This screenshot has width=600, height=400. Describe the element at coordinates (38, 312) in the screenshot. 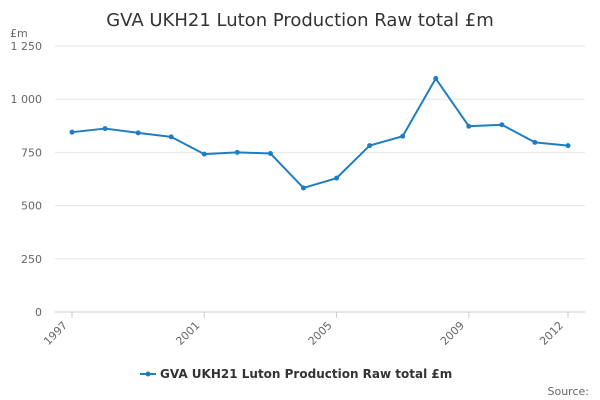

I see `y-tick-label: 0` at that location.